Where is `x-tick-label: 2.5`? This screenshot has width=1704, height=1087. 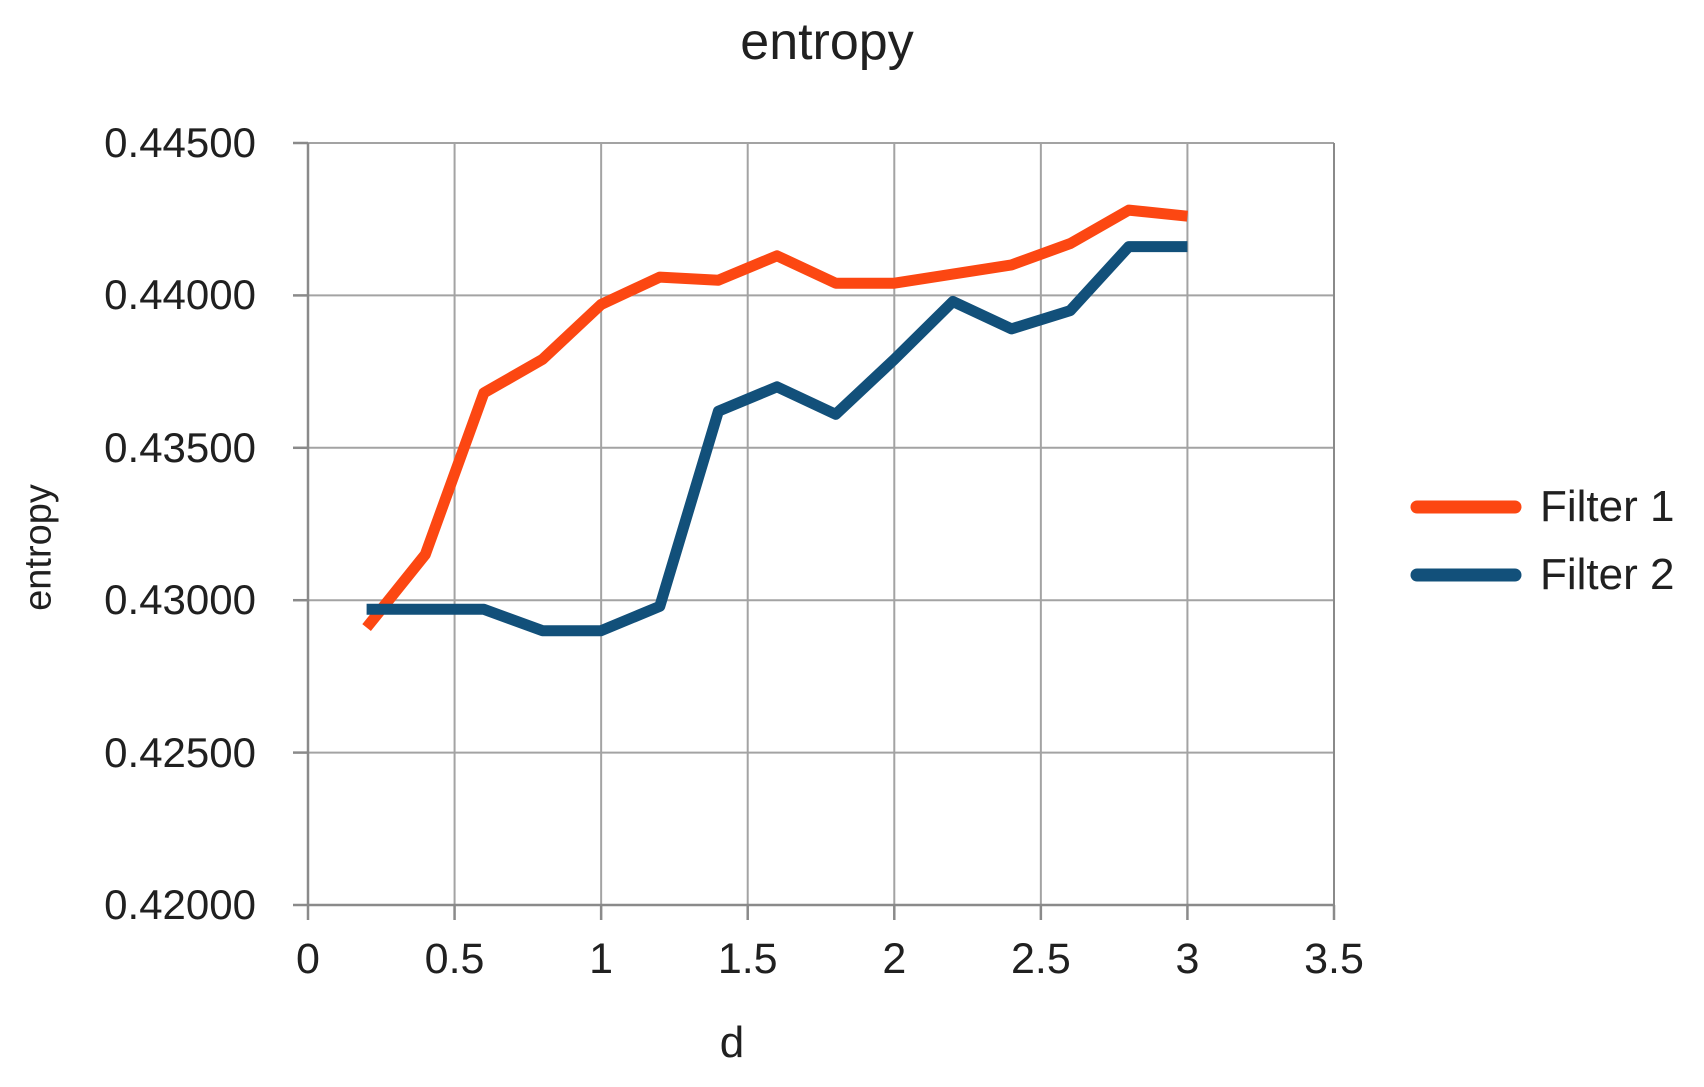
x-tick-label: 2.5 is located at coordinates (1040, 959).